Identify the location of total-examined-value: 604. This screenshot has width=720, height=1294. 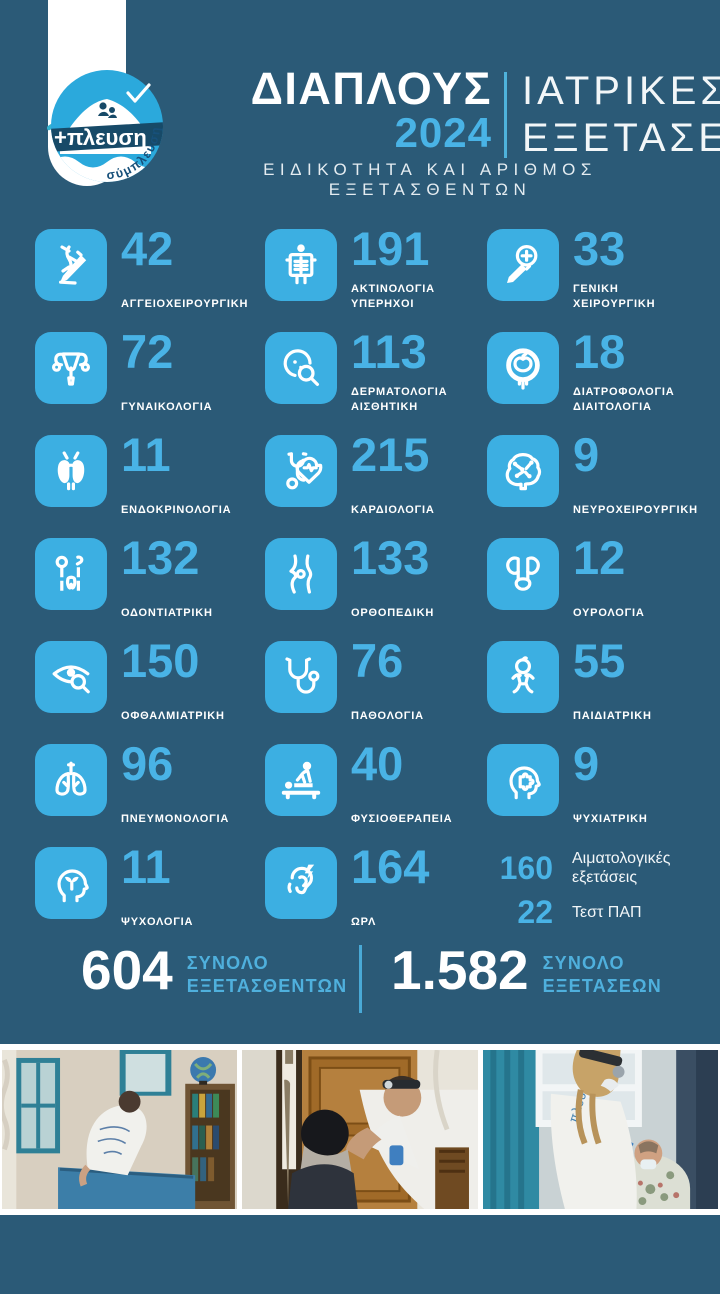
(127, 970).